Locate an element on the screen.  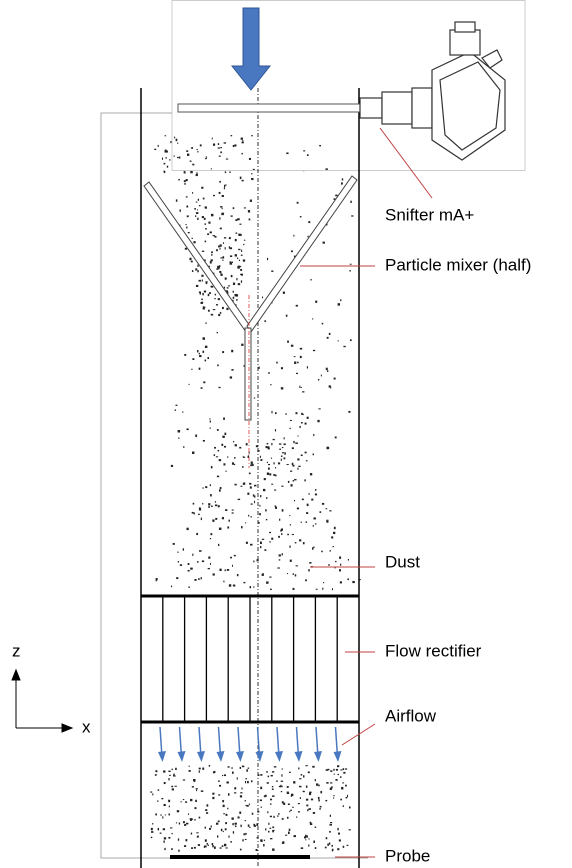
axis-label: z is located at coordinates (16, 650).